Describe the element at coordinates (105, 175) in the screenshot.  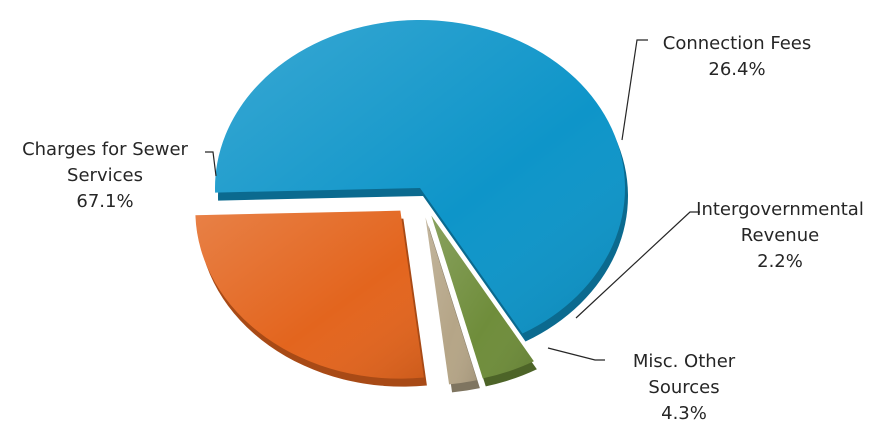
I see `slice-name-label-0: Services` at that location.